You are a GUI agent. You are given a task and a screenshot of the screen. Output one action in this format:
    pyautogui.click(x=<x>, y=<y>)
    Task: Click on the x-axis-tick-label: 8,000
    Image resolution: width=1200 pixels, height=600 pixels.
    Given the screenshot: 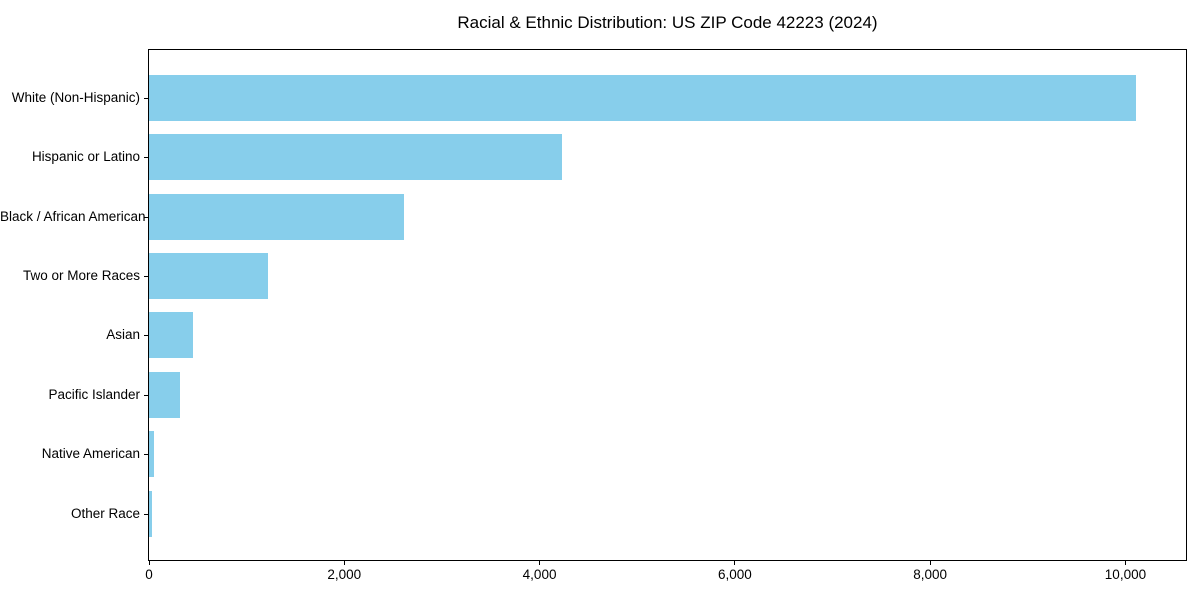 What is the action you would take?
    pyautogui.click(x=930, y=574)
    